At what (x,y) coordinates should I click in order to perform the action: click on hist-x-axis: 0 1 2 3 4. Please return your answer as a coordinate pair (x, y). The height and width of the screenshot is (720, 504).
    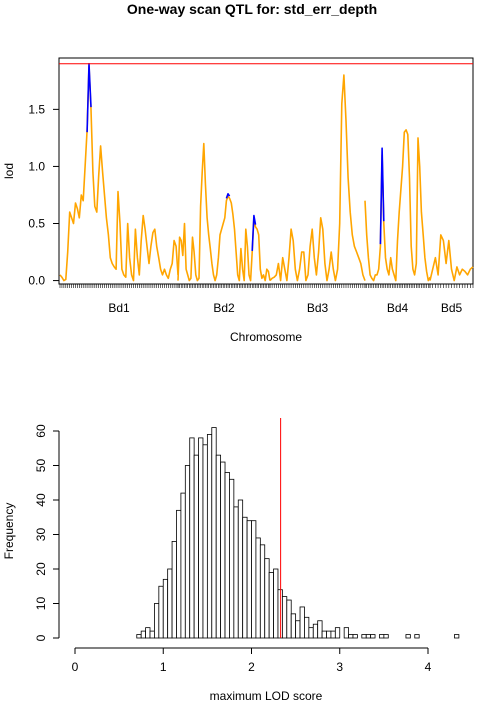
    Looking at the image, I should click on (252, 661).